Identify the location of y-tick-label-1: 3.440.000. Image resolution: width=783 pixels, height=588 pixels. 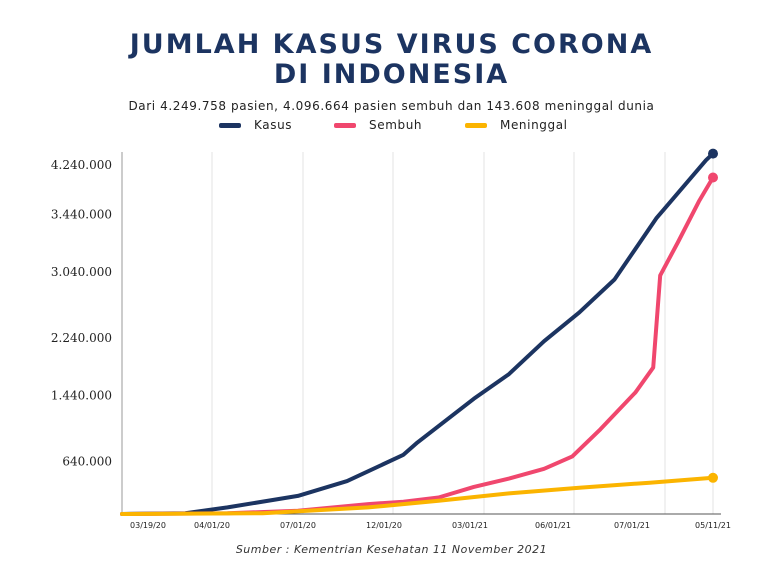
(81, 215).